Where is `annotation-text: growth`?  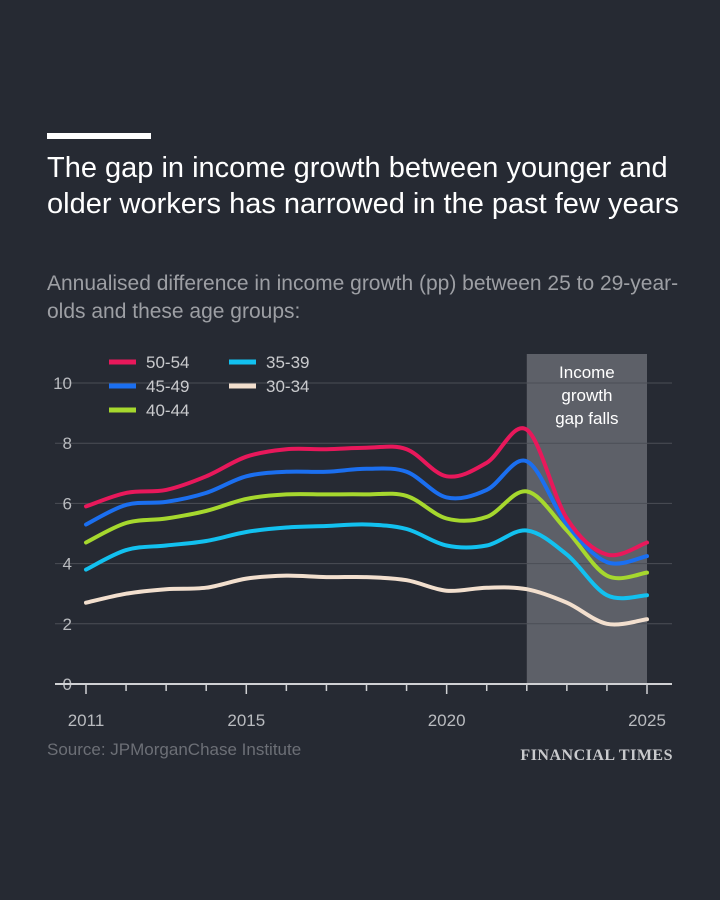 annotation-text: growth is located at coordinates (586, 395).